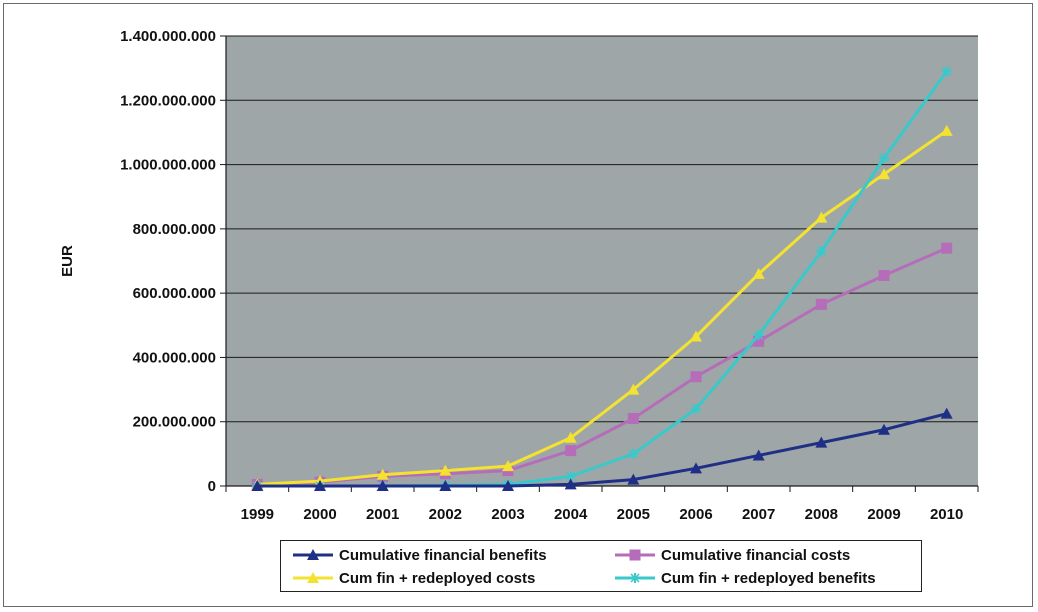 This screenshot has width=1038, height=612. What do you see at coordinates (883, 514) in the screenshot?
I see `x-tick-label: 2009` at bounding box center [883, 514].